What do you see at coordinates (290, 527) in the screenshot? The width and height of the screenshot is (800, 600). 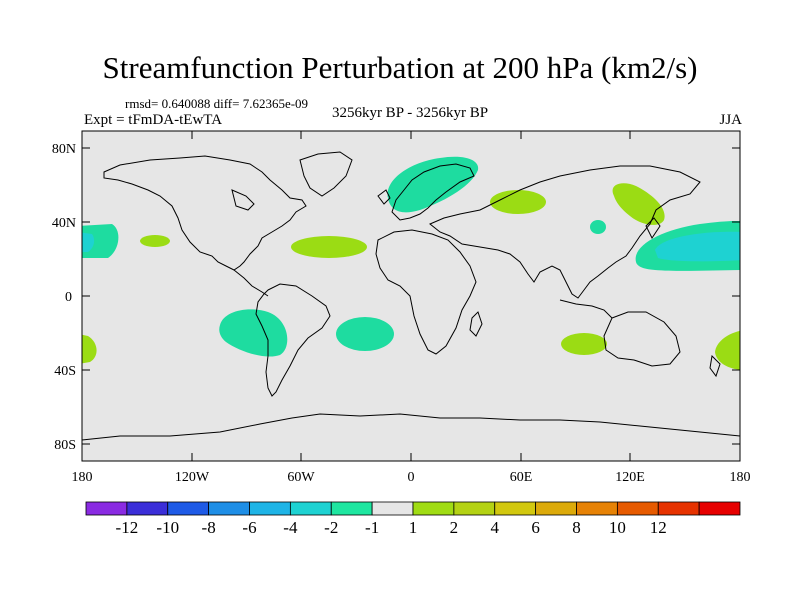 I see `colorbar-label: -4` at bounding box center [290, 527].